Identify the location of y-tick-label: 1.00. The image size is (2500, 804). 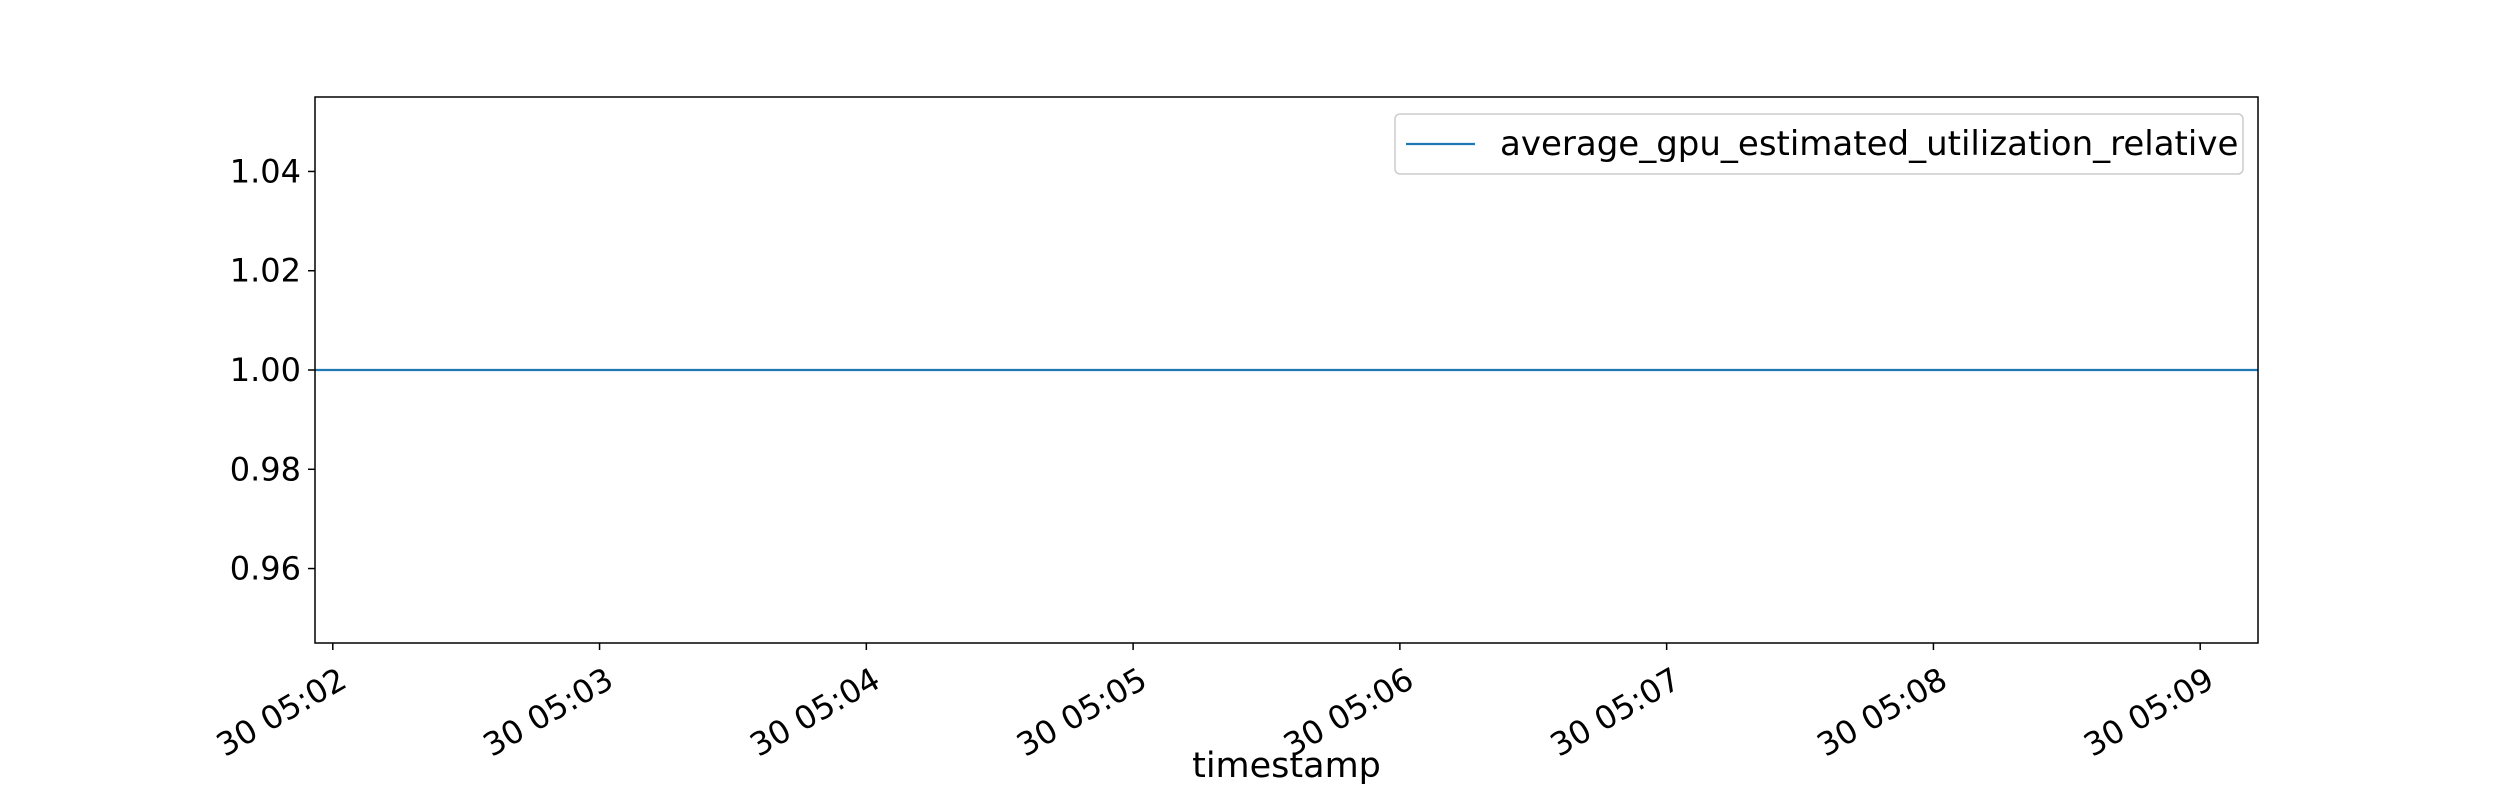
(265, 370).